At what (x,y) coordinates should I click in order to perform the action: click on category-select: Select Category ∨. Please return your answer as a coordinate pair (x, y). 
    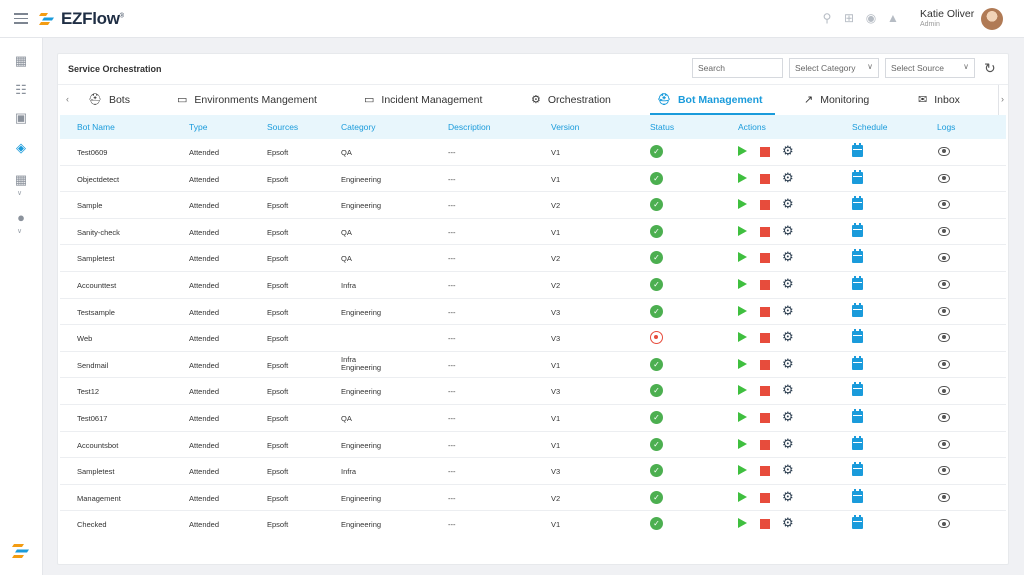
    Looking at the image, I should click on (834, 68).